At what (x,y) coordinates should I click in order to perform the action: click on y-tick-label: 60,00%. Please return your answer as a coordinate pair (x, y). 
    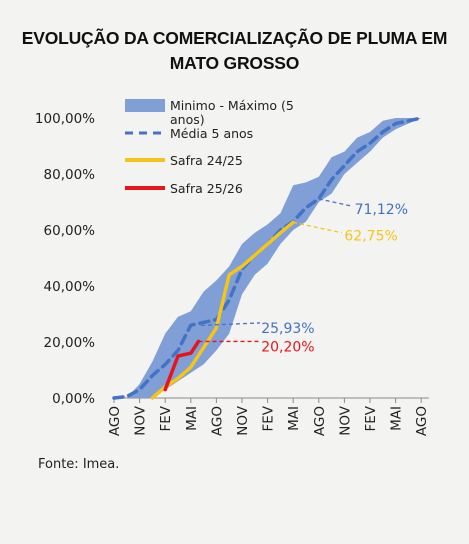
    Looking at the image, I should click on (70, 231).